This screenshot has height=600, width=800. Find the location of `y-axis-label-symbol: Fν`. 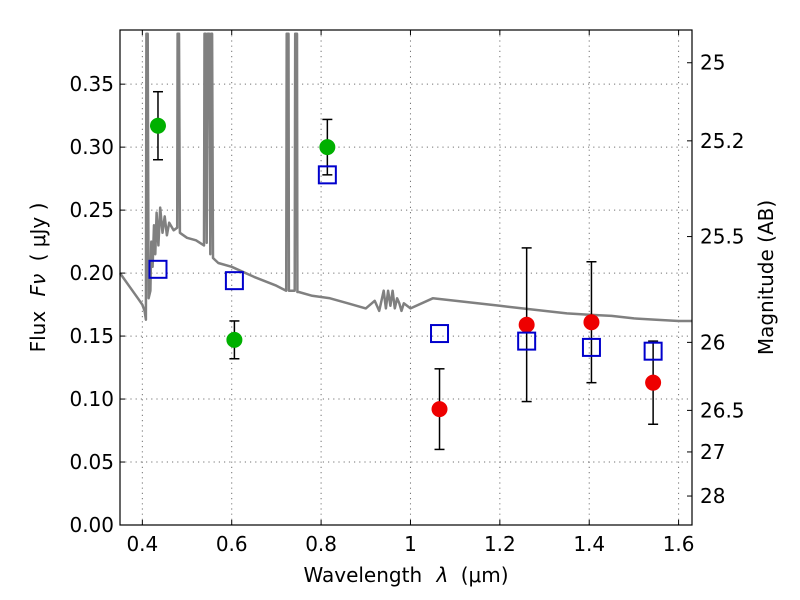

y-axis-label-symbol: Fν is located at coordinates (38, 285).